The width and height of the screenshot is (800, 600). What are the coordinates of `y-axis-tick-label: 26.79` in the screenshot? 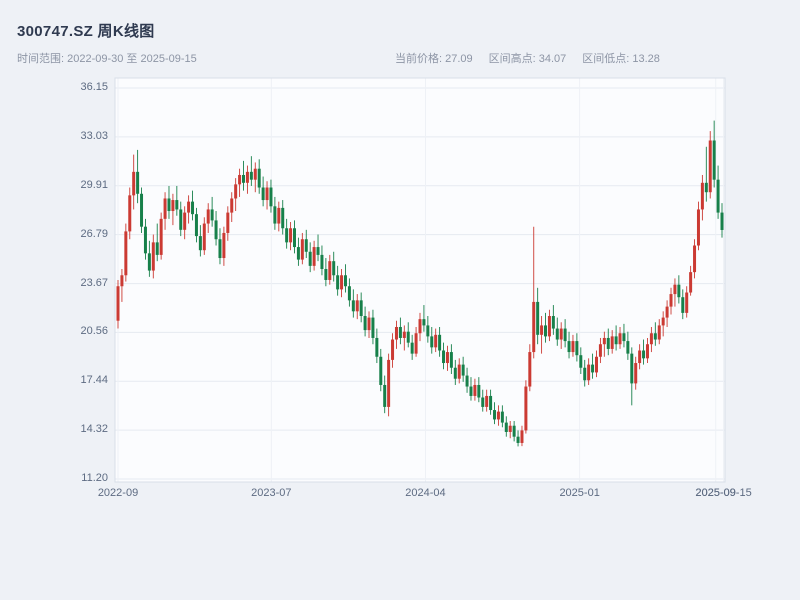 It's located at (94, 233).